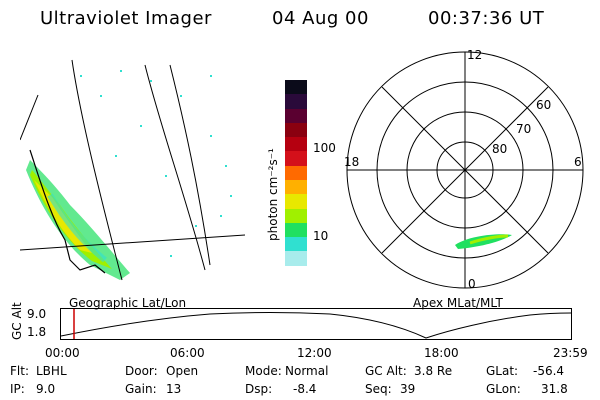 The width and height of the screenshot is (600, 400). Describe the element at coordinates (351, 162) in the screenshot. I see `mlt-label-18: 18` at that location.